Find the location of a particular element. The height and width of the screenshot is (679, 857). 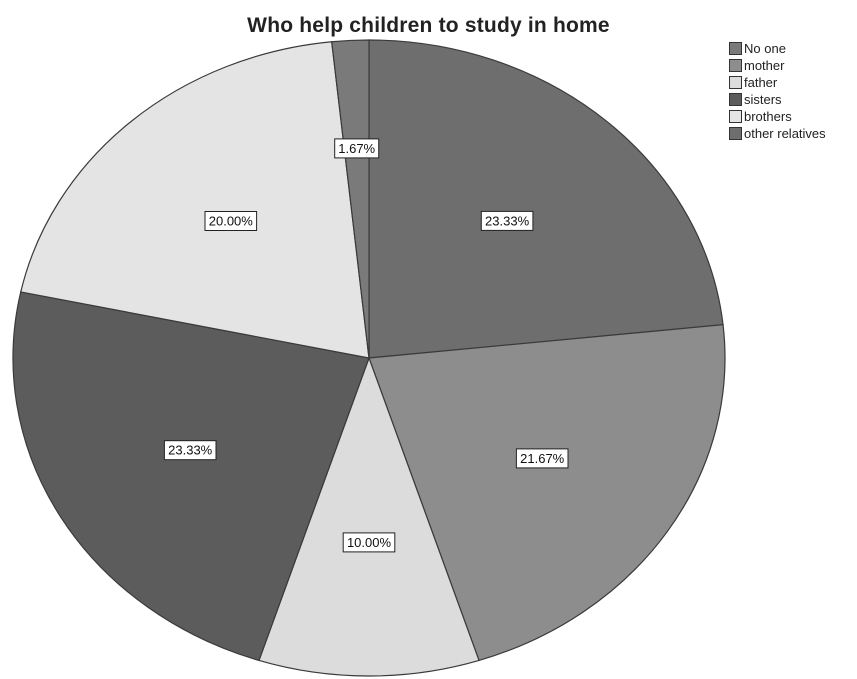

chart-title: Who help children to study in home is located at coordinates (428, 25).